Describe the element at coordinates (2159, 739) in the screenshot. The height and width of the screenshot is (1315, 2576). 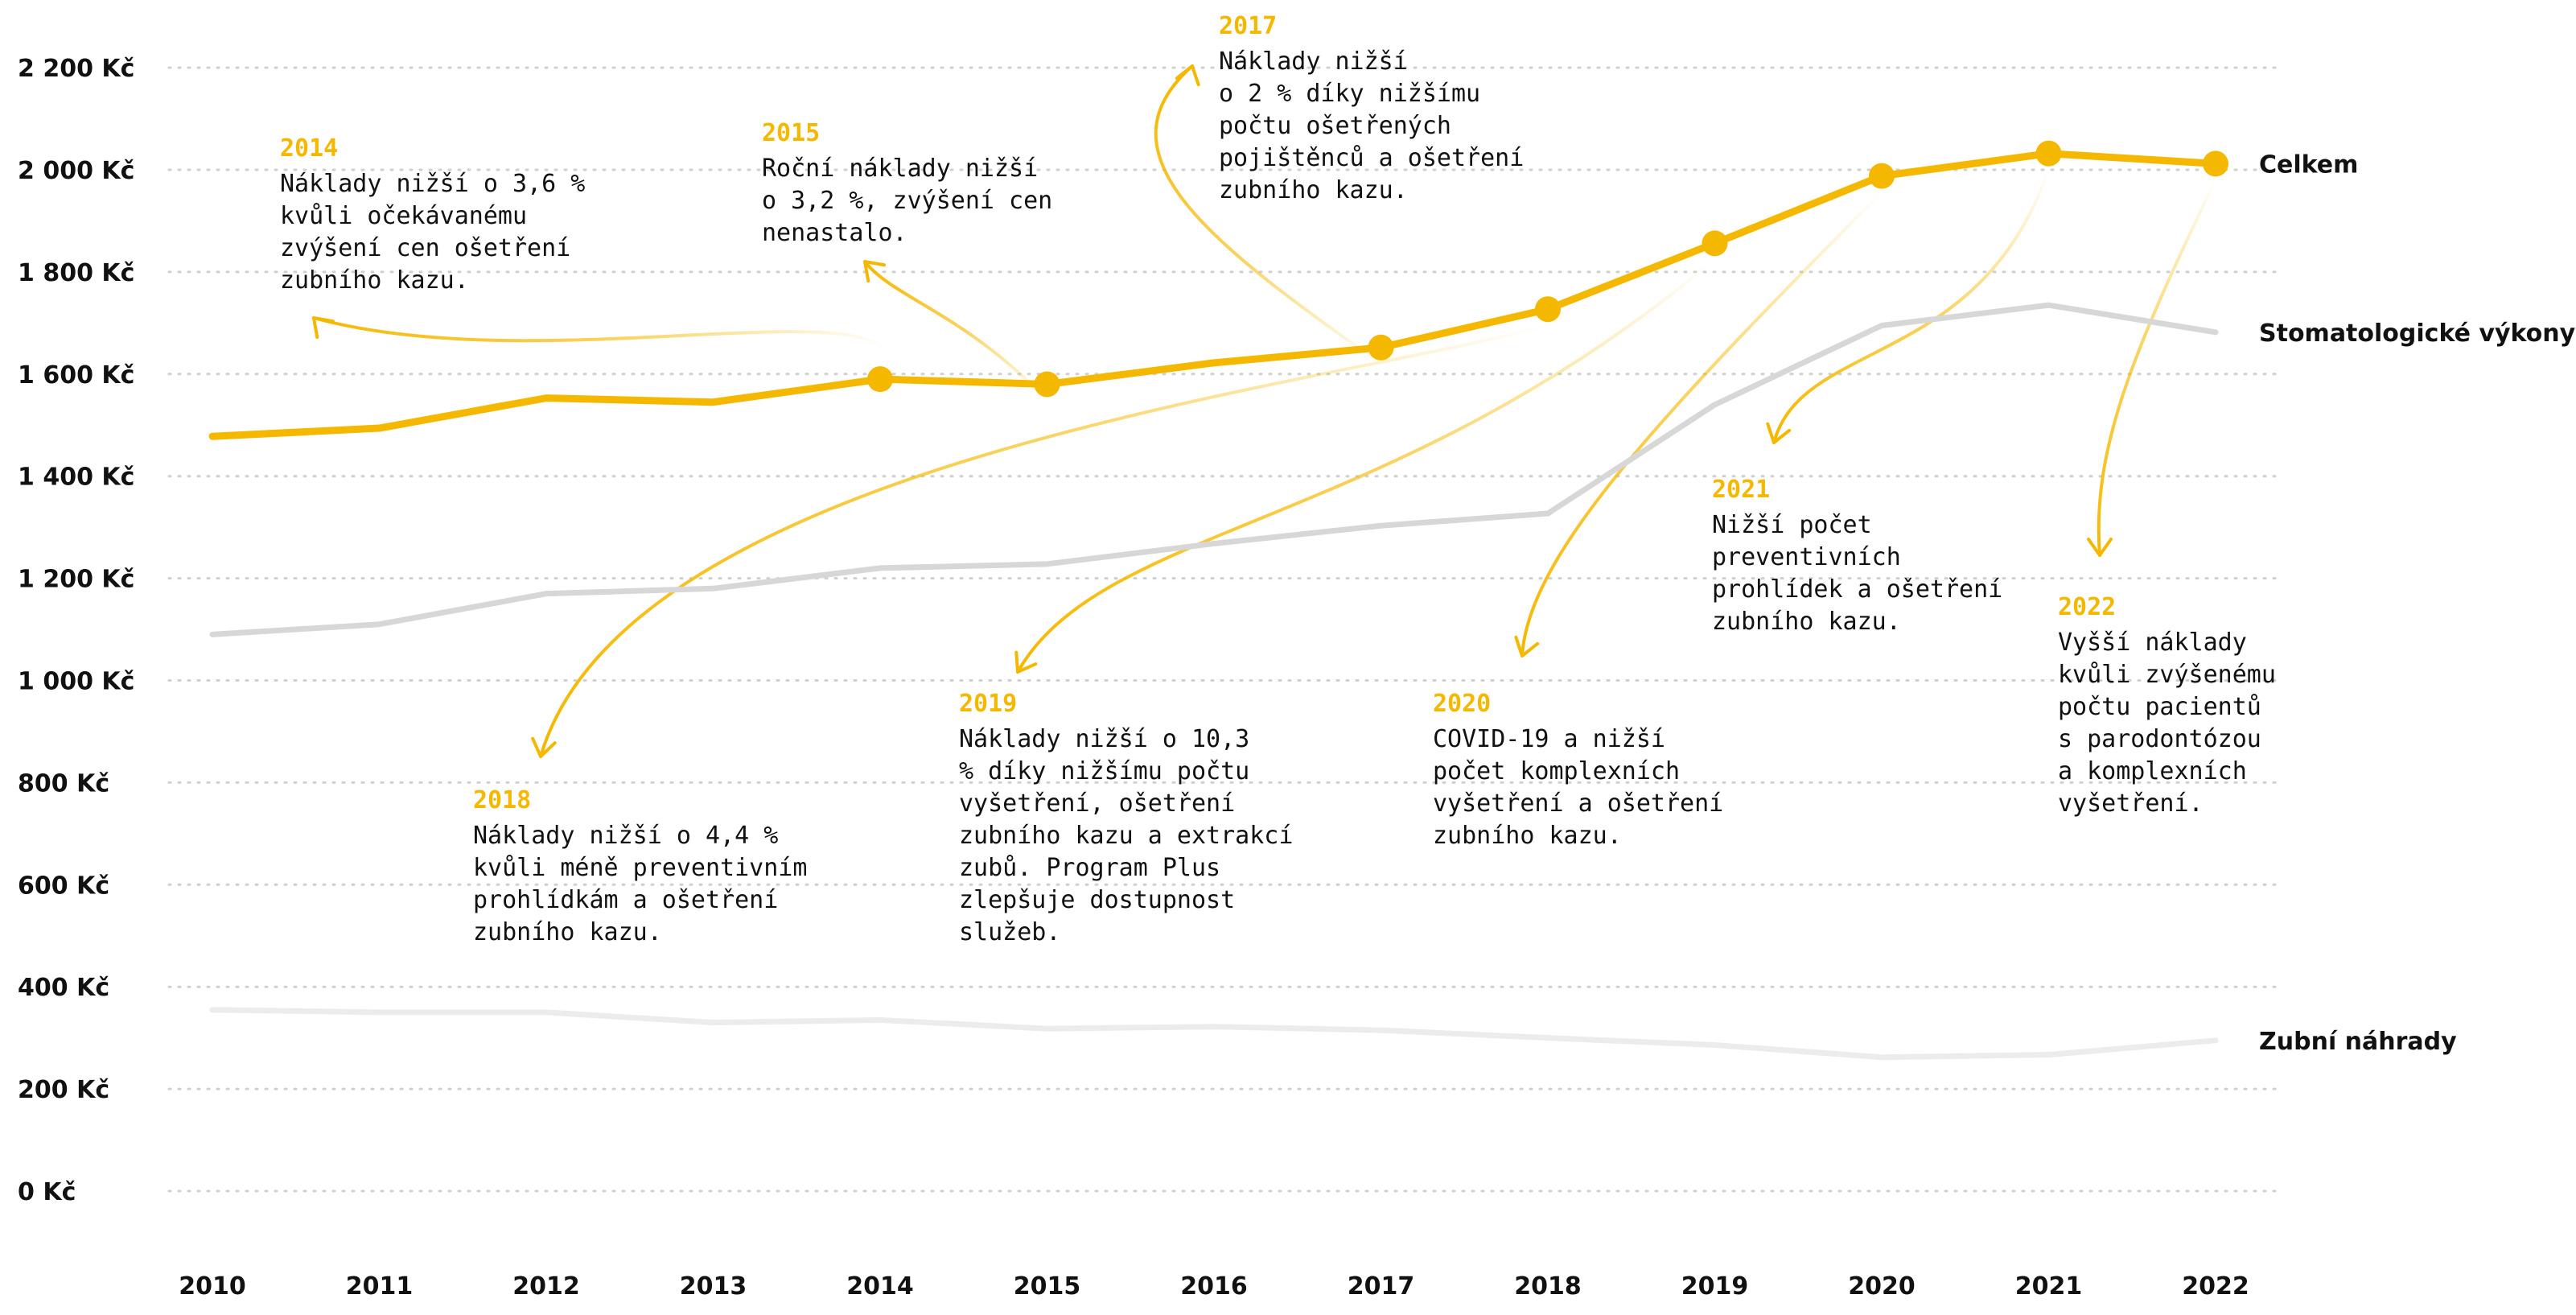
I see `annotation-line: s parodontózou` at that location.